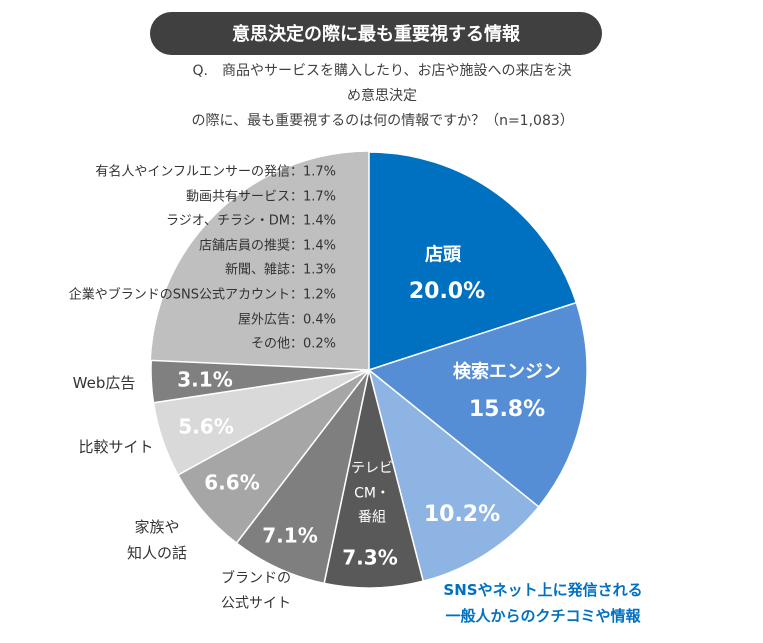 The width and height of the screenshot is (763, 643). Describe the element at coordinates (370, 557) in the screenshot. I see `value-label: 7.3%` at that location.